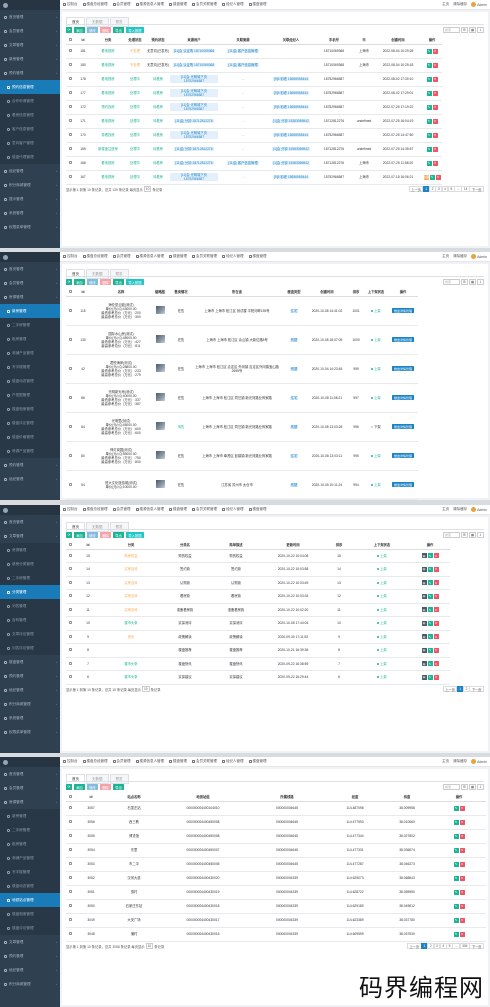 This screenshot has width=490, height=1007. What do you see at coordinates (194, 51) in the screenshot?
I see `cell-user: [11]会 认证购 18710069368` at bounding box center [194, 51].